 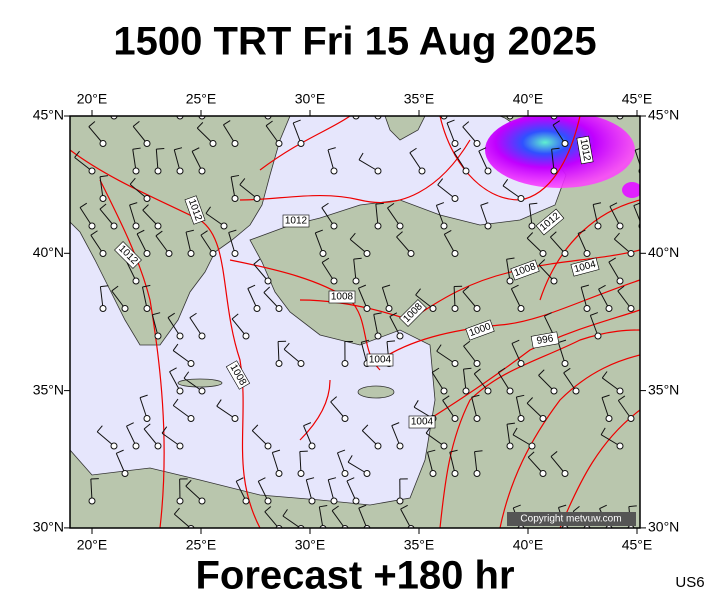 I want to click on isobar-value: 1012, so click(x=296, y=221).